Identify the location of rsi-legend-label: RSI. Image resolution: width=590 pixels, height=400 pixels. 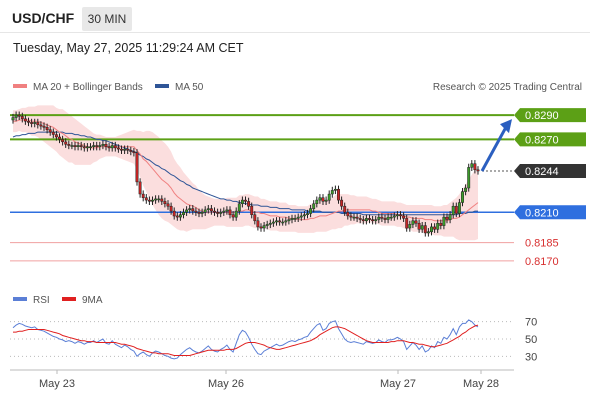
(41, 300).